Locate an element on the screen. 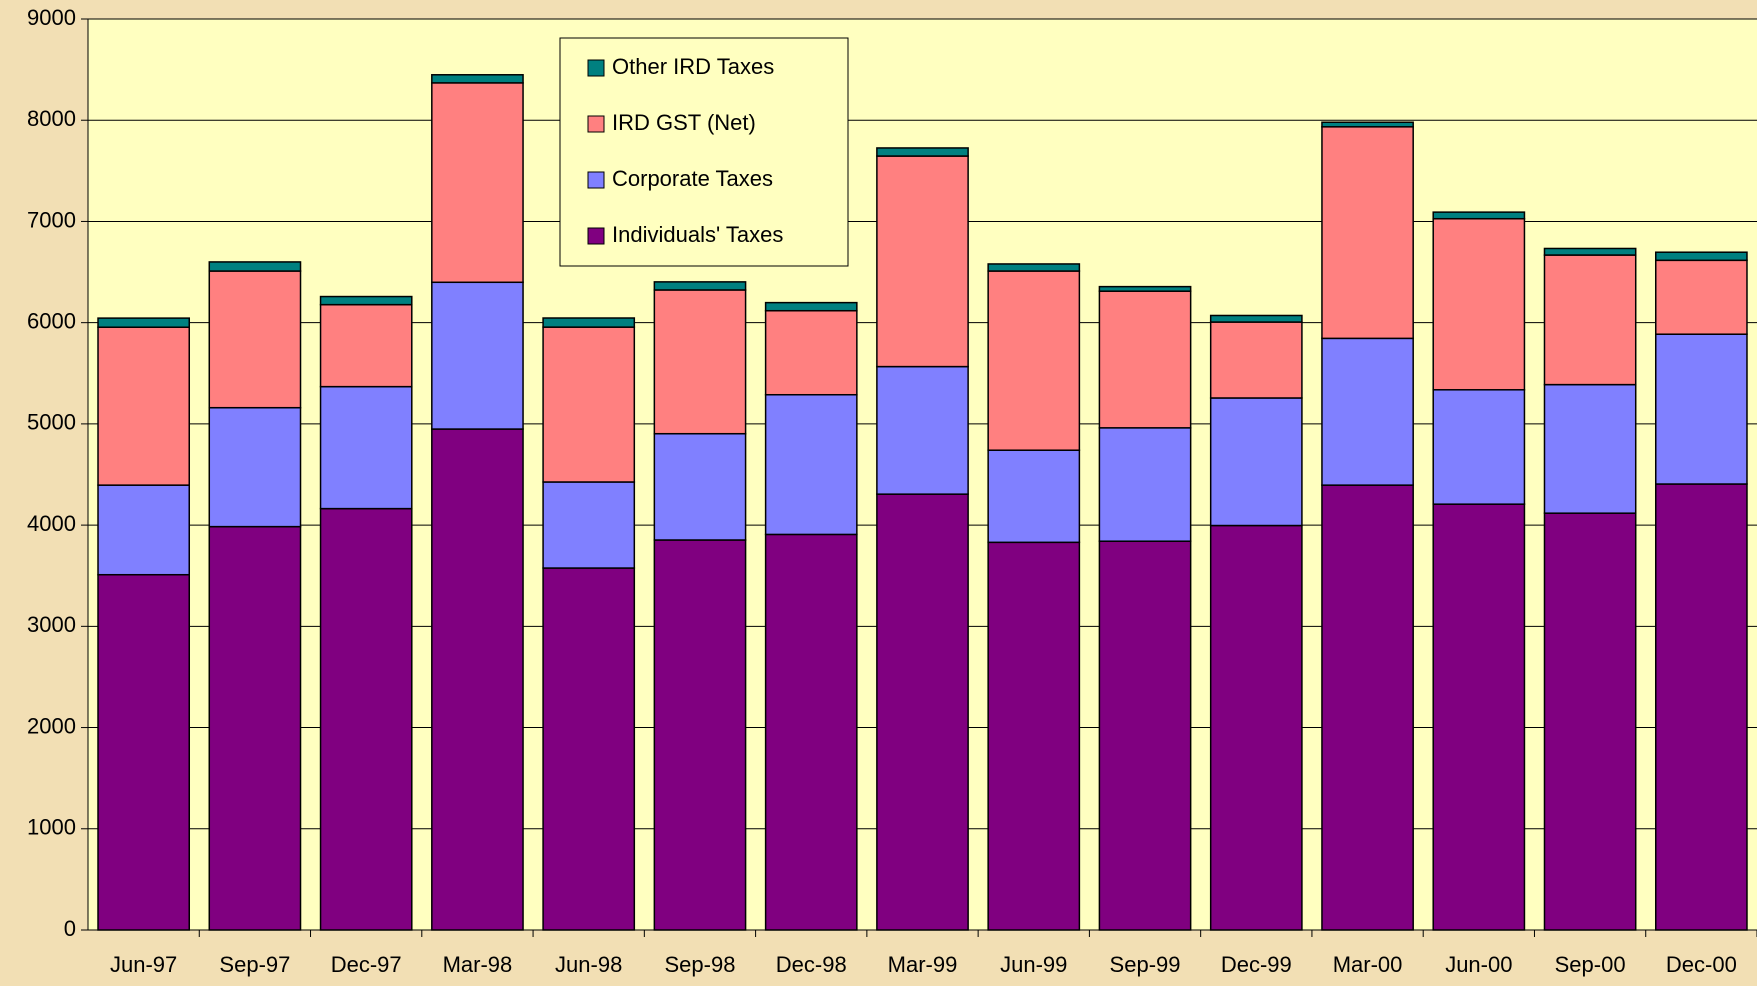 The height and width of the screenshot is (986, 1757). x-tick-label: Mar-99 is located at coordinates (923, 964).